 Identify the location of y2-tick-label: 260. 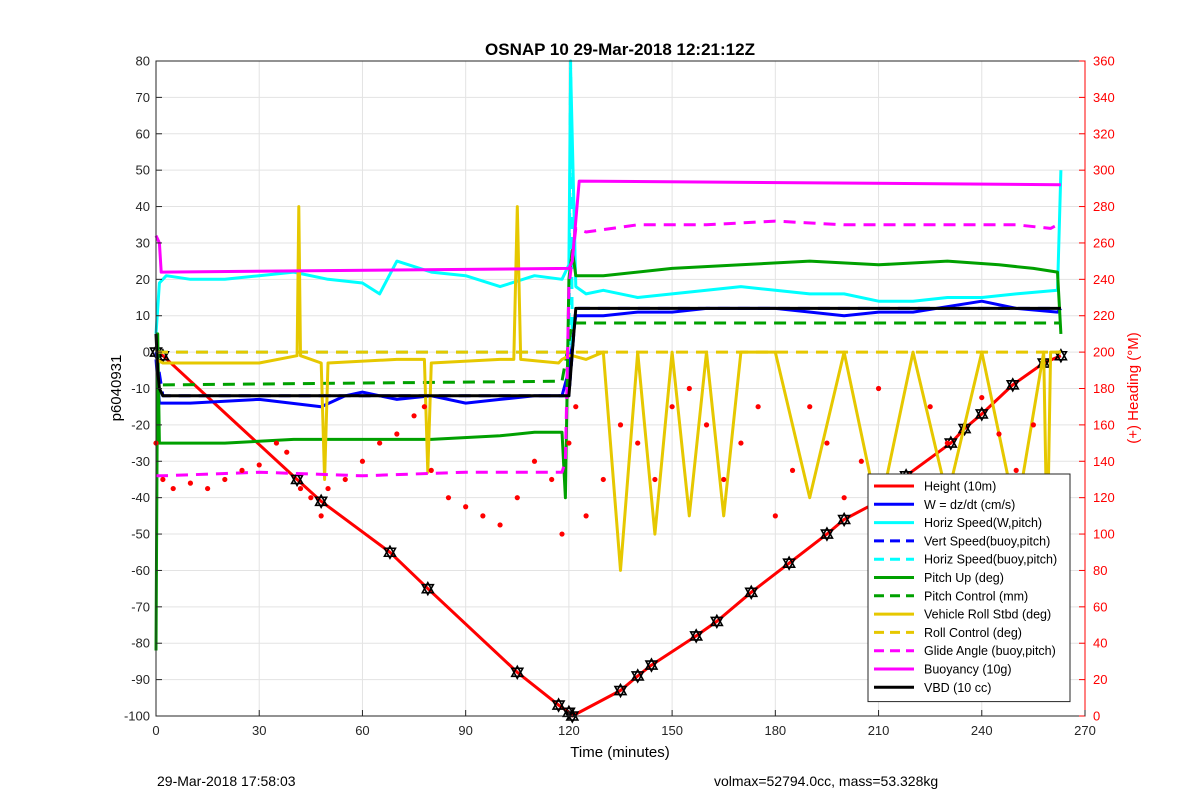
(1104, 242).